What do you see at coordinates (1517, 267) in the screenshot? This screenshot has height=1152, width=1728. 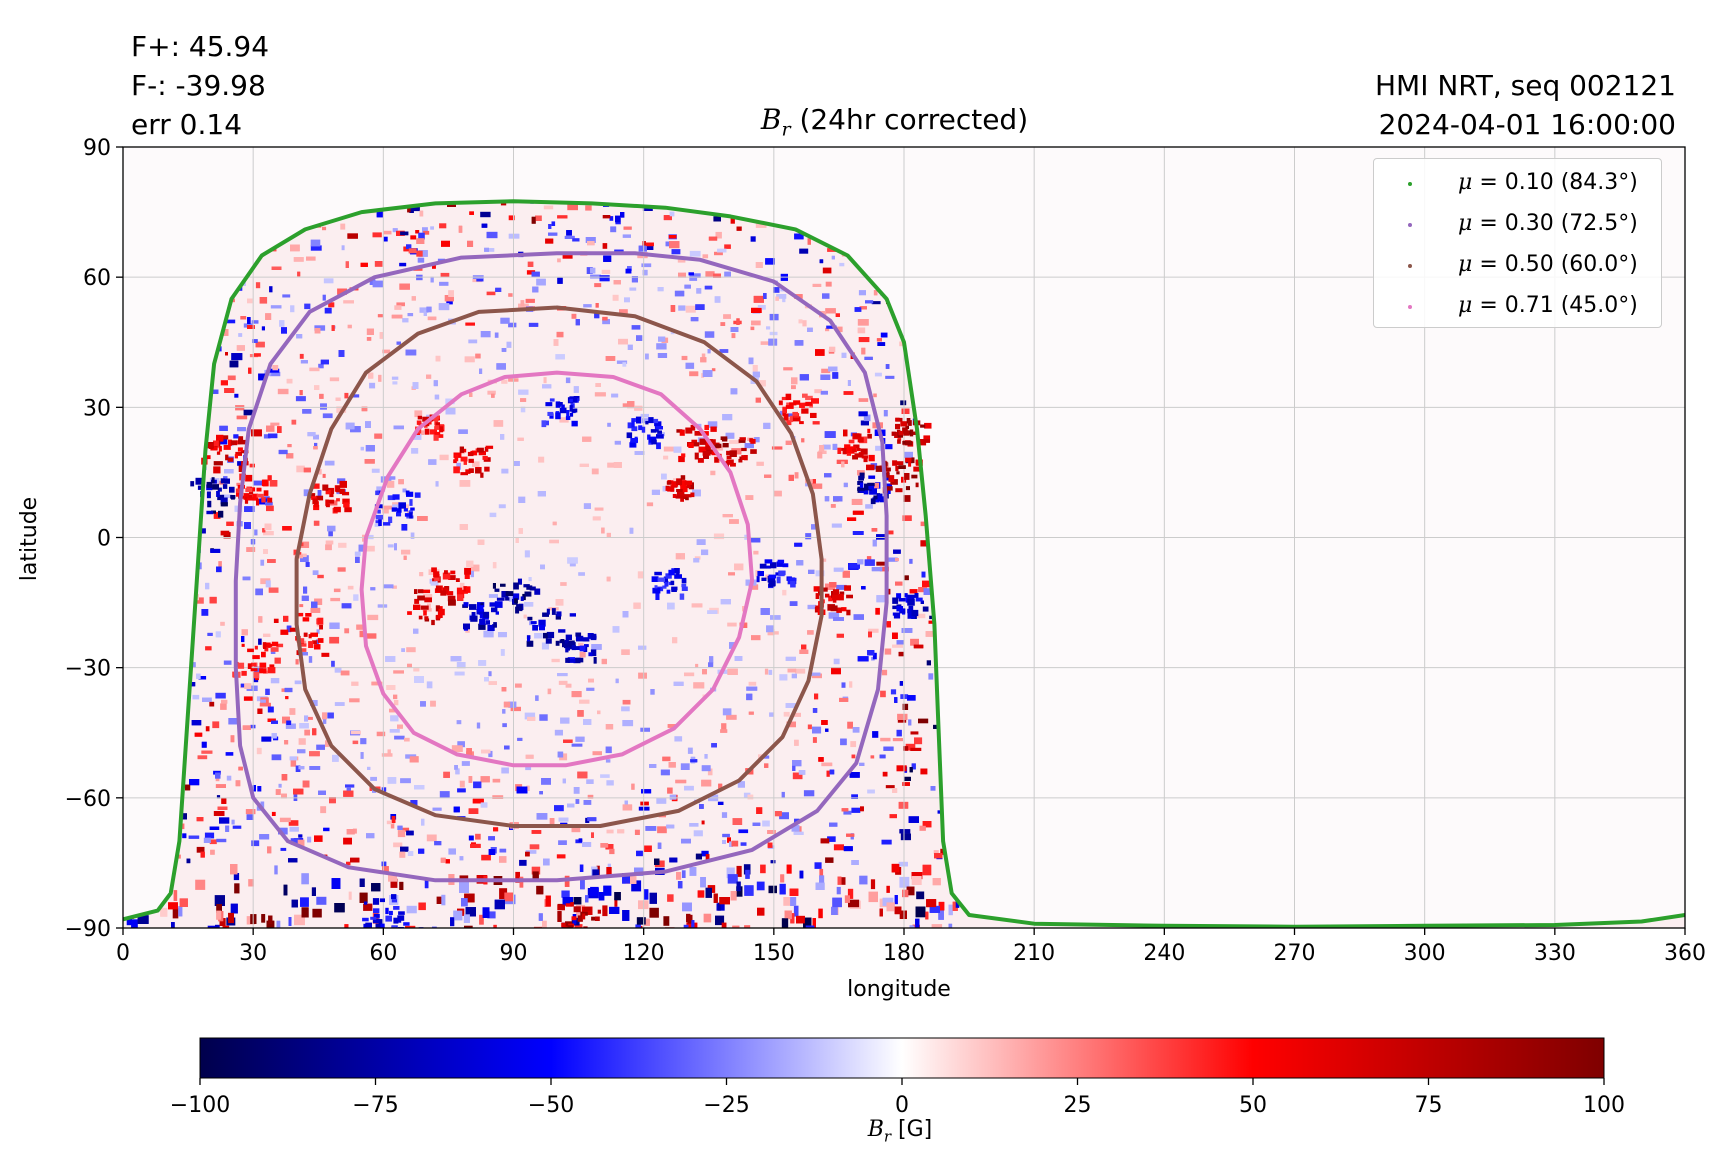 I see `legend-item-mu-050: μ = 0.50 (60.0°)` at bounding box center [1517, 267].